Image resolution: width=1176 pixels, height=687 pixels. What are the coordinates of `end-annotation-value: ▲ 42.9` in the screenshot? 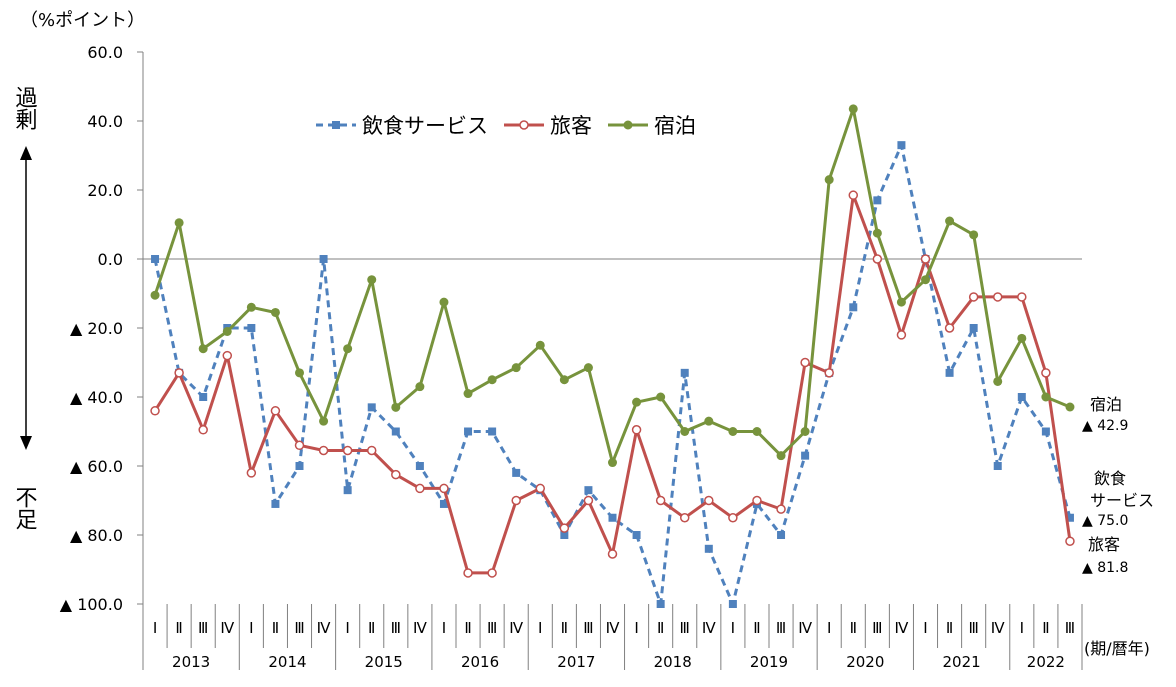 It's located at (1105, 426).